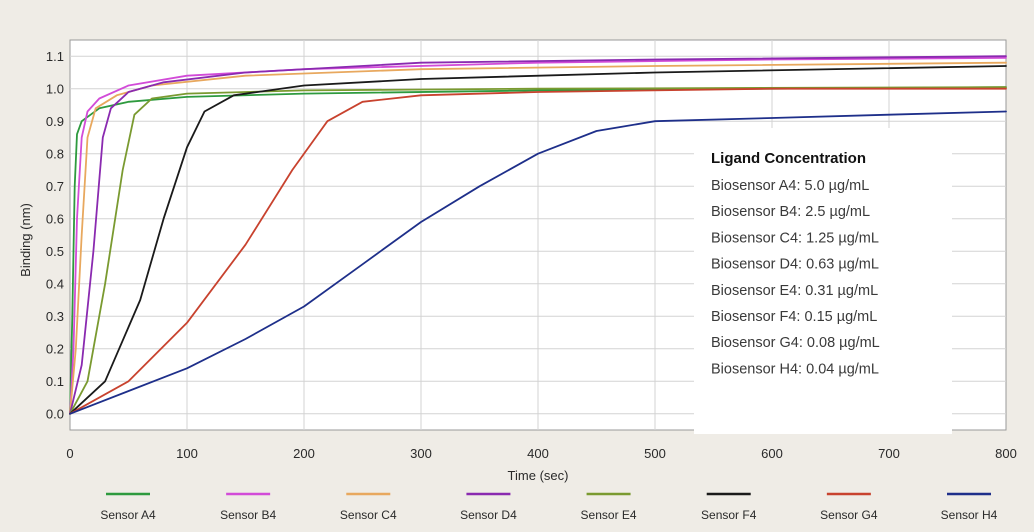 Image resolution: width=1034 pixels, height=532 pixels. Describe the element at coordinates (794, 317) in the screenshot. I see `annotation-line: Biosensor F4: 0.15 µg/mL` at that location.